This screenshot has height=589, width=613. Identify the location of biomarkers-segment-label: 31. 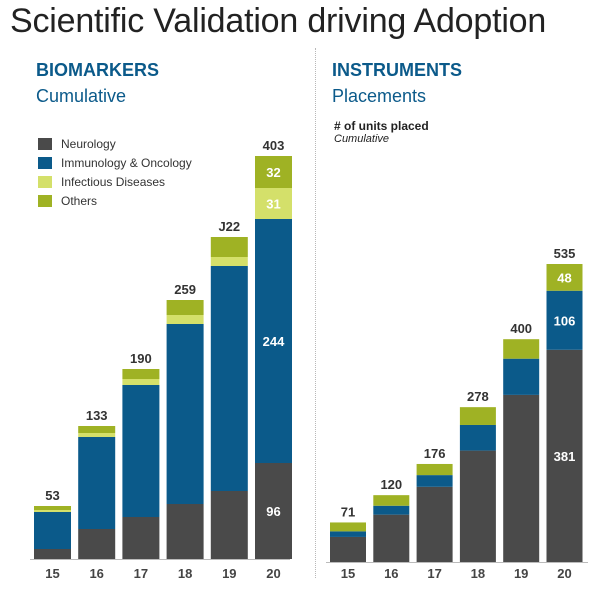
(273, 204).